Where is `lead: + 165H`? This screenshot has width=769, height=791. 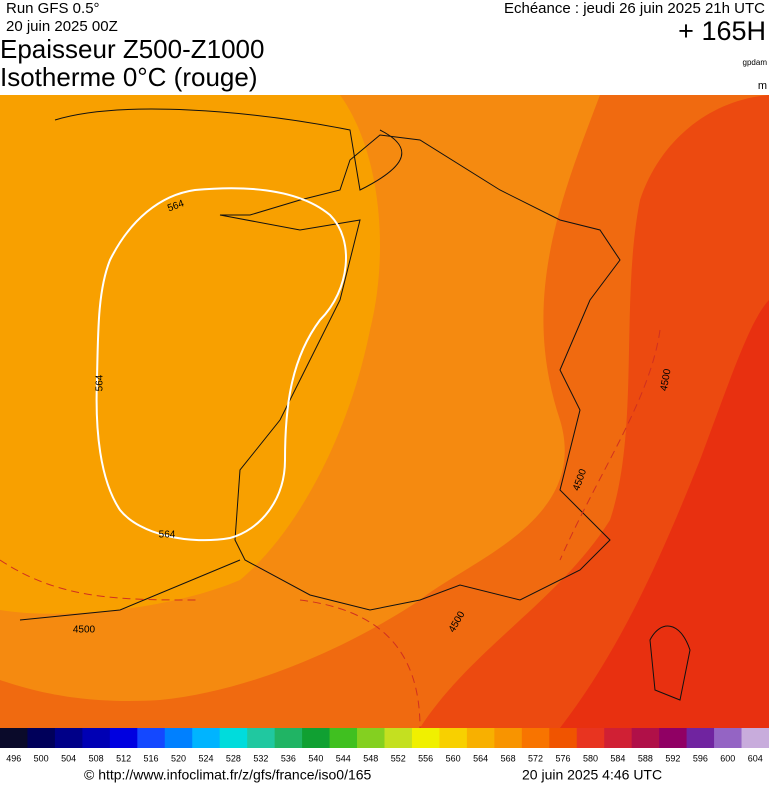
lead: + 165H is located at coordinates (722, 31).